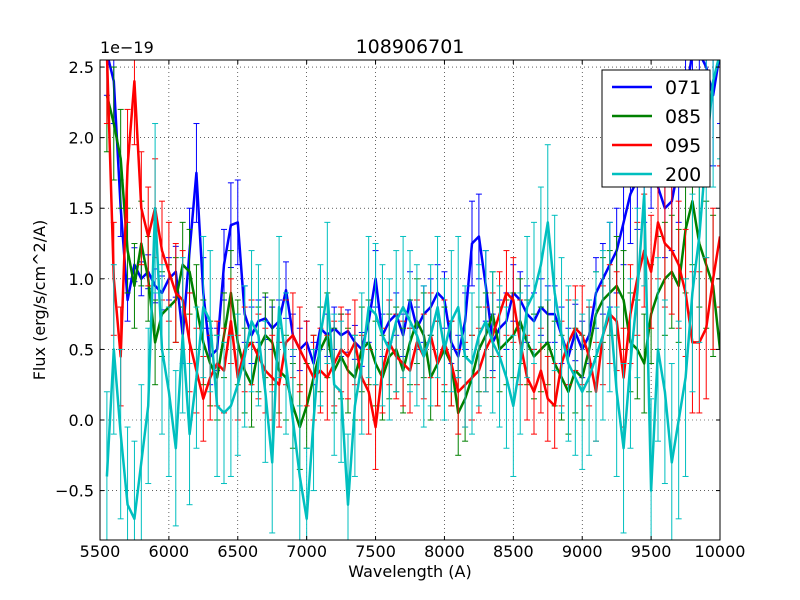 This screenshot has width=800, height=600. What do you see at coordinates (582, 551) in the screenshot?
I see `x-tick-label: 9000` at bounding box center [582, 551].